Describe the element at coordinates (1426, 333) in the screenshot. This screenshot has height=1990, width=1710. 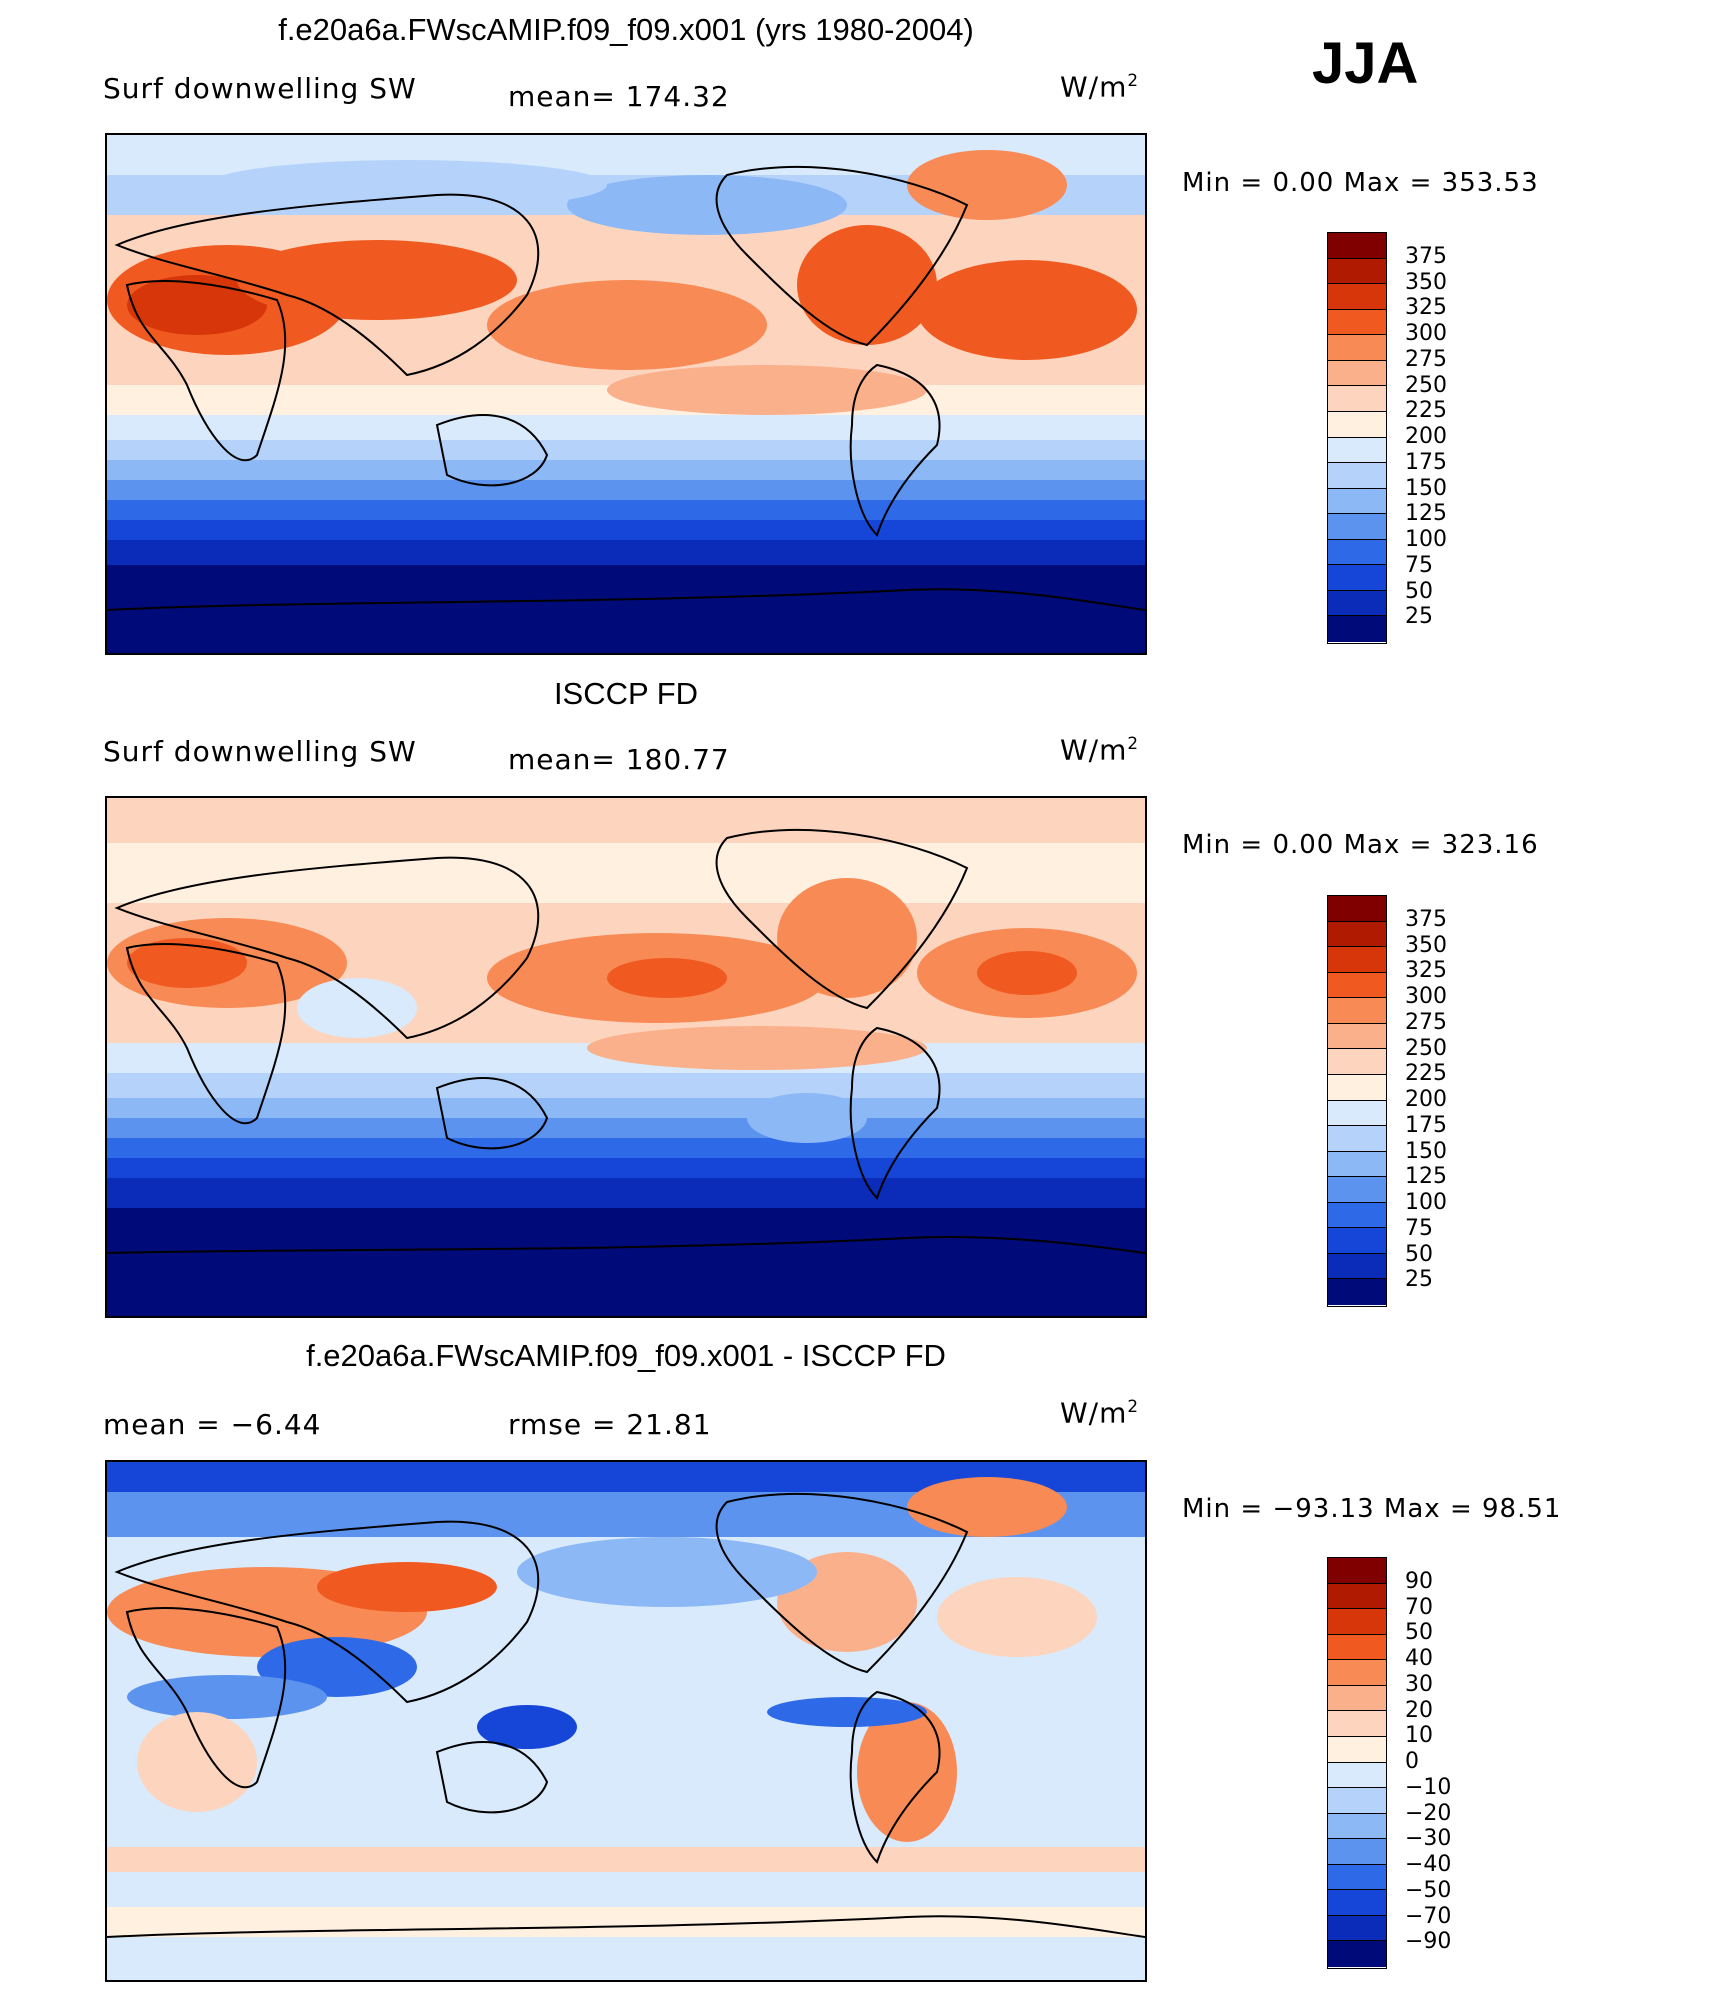
I see `colorbar-tick-label: 300` at that location.